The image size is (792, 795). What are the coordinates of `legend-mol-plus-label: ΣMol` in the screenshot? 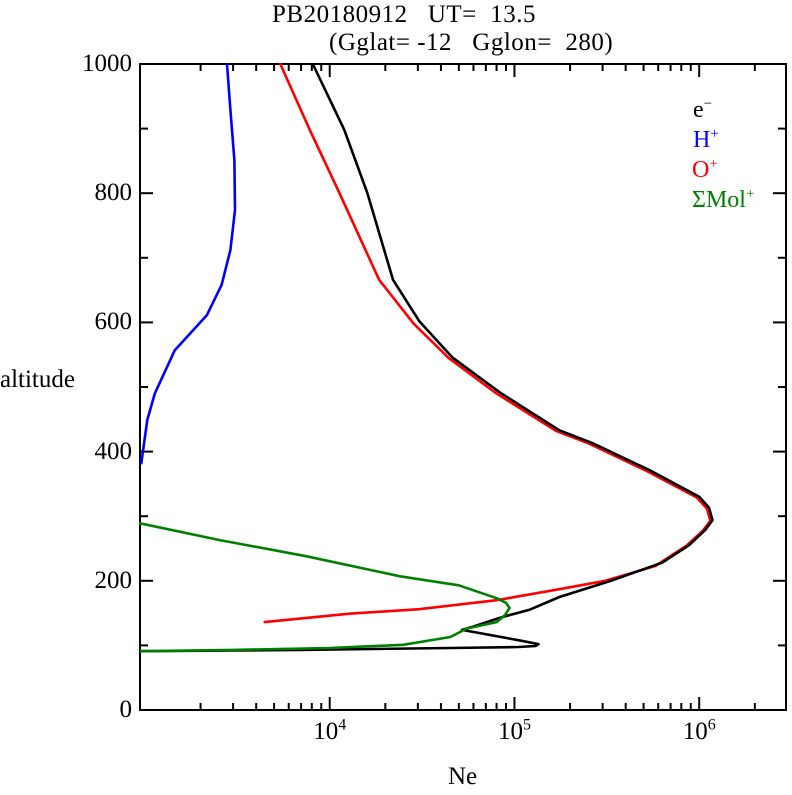 It's located at (719, 200).